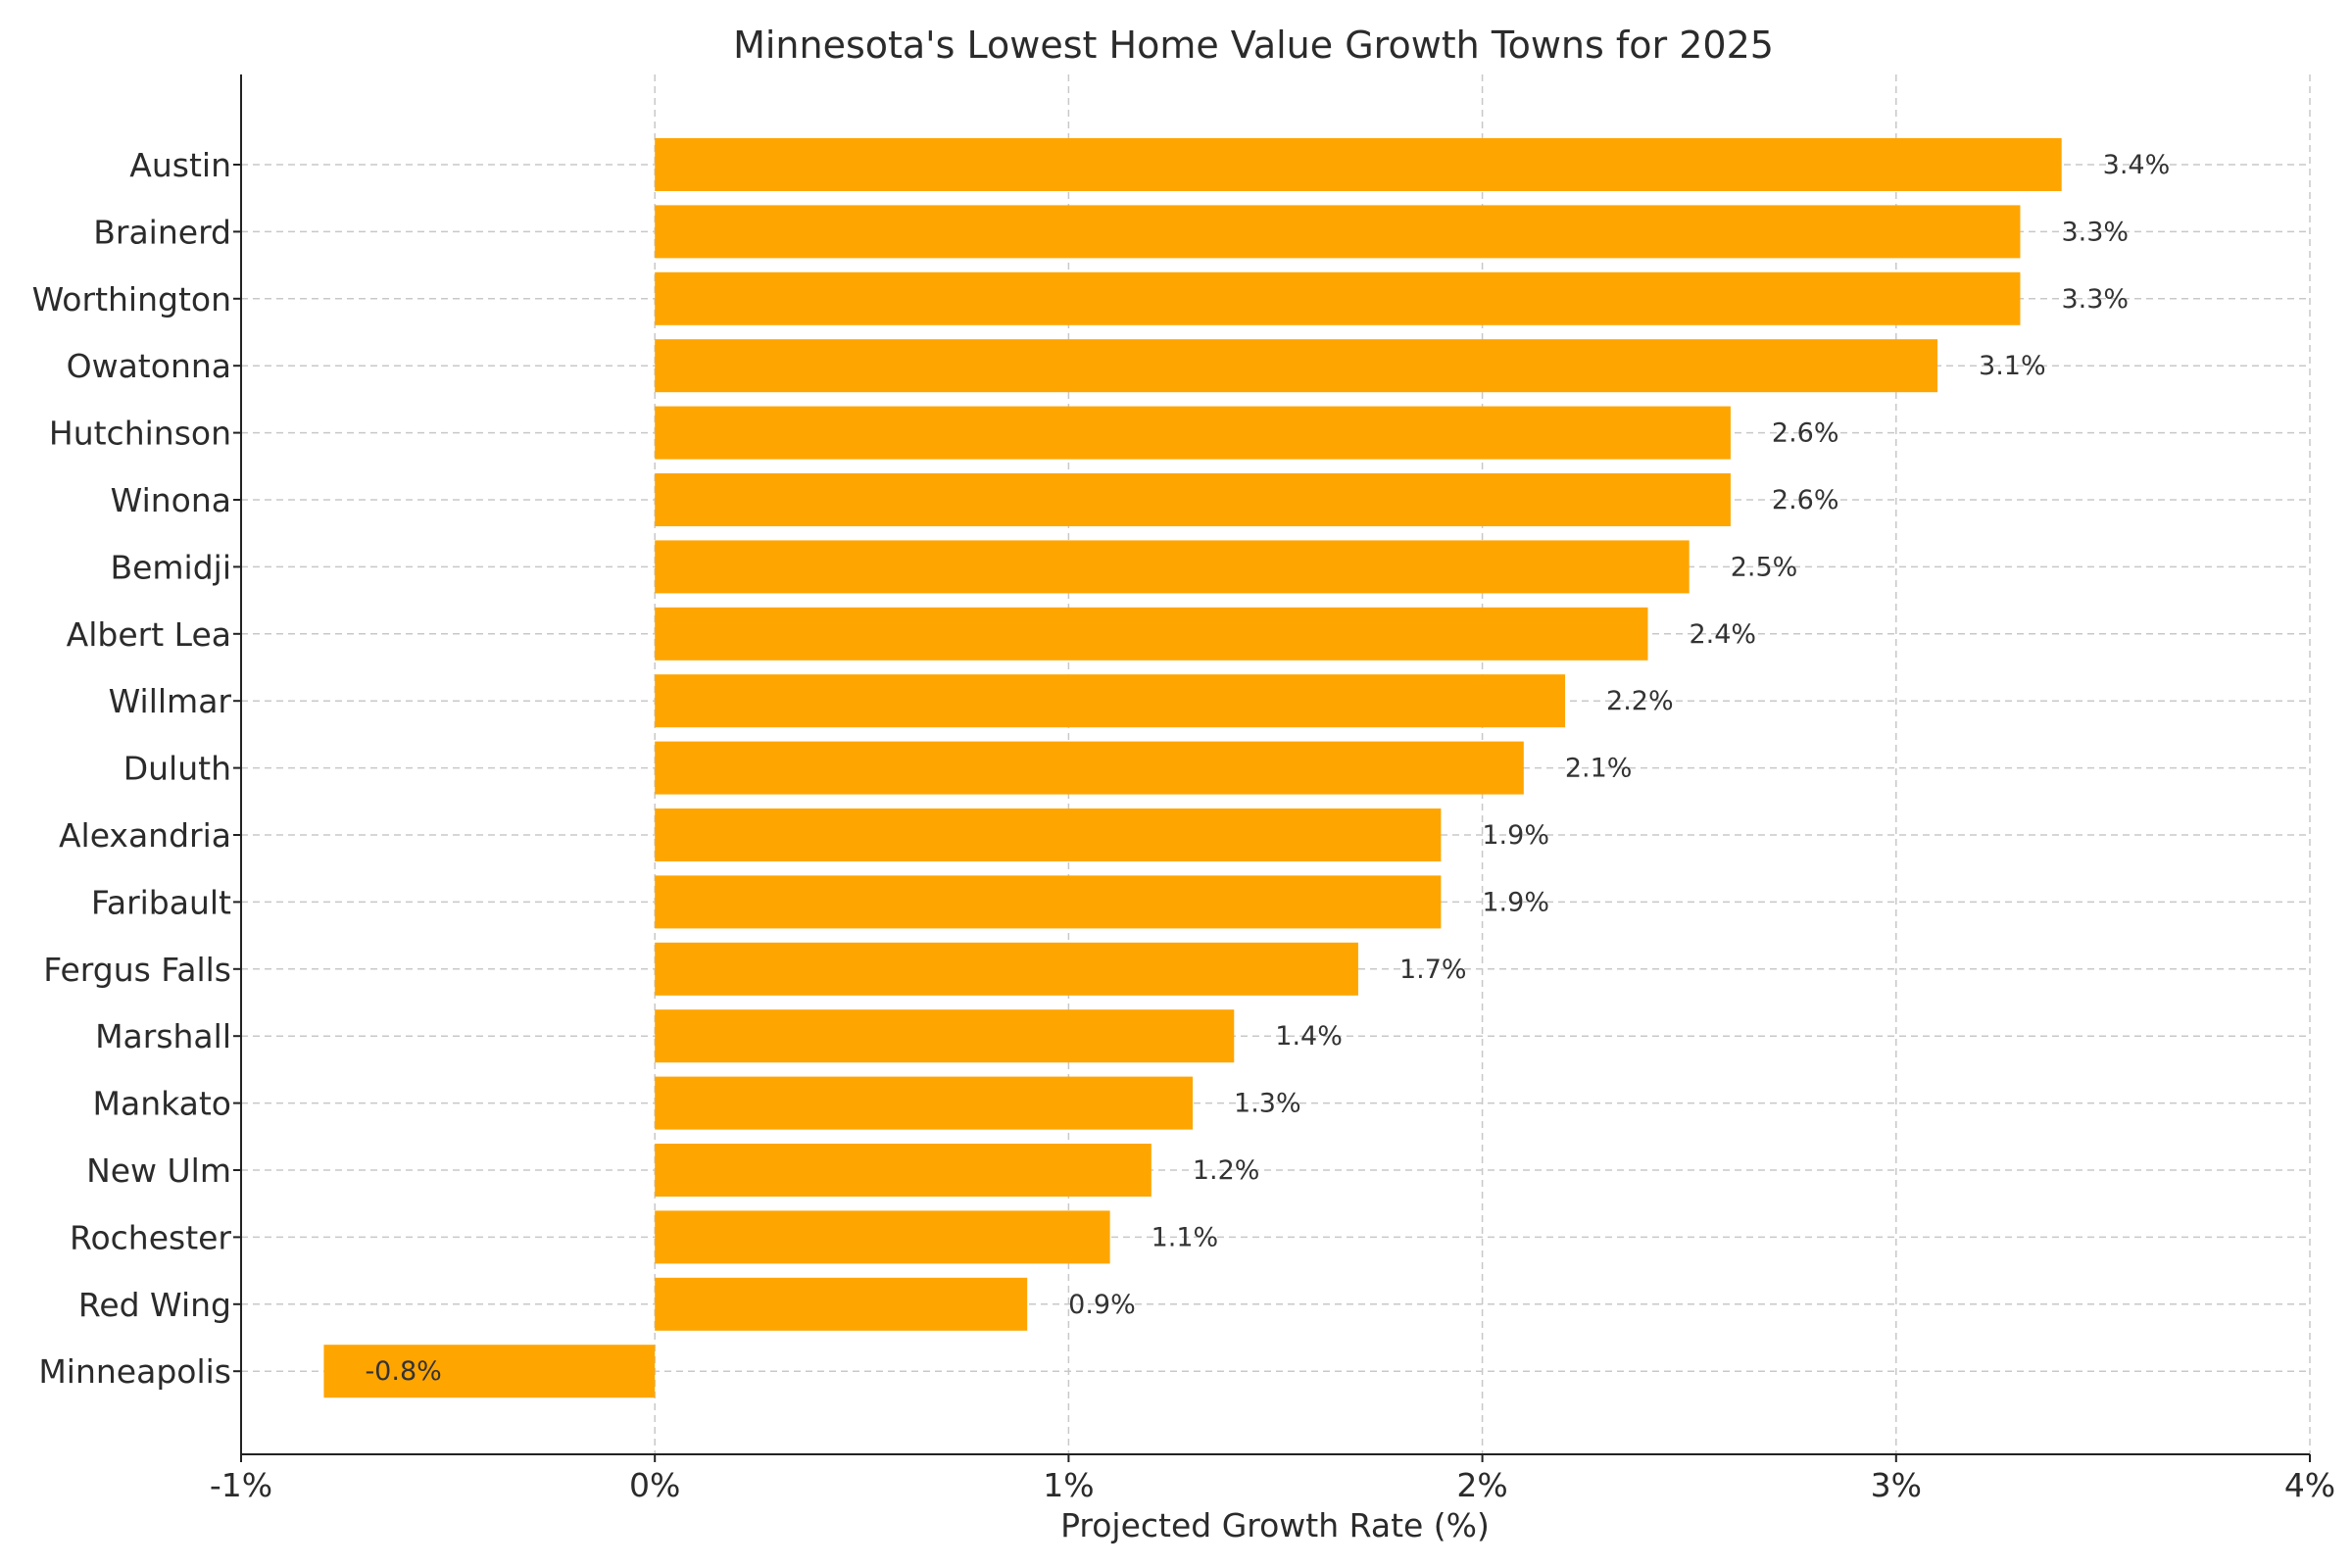  What do you see at coordinates (1722, 634) in the screenshot?
I see `bar-value-label: 2.4%` at bounding box center [1722, 634].